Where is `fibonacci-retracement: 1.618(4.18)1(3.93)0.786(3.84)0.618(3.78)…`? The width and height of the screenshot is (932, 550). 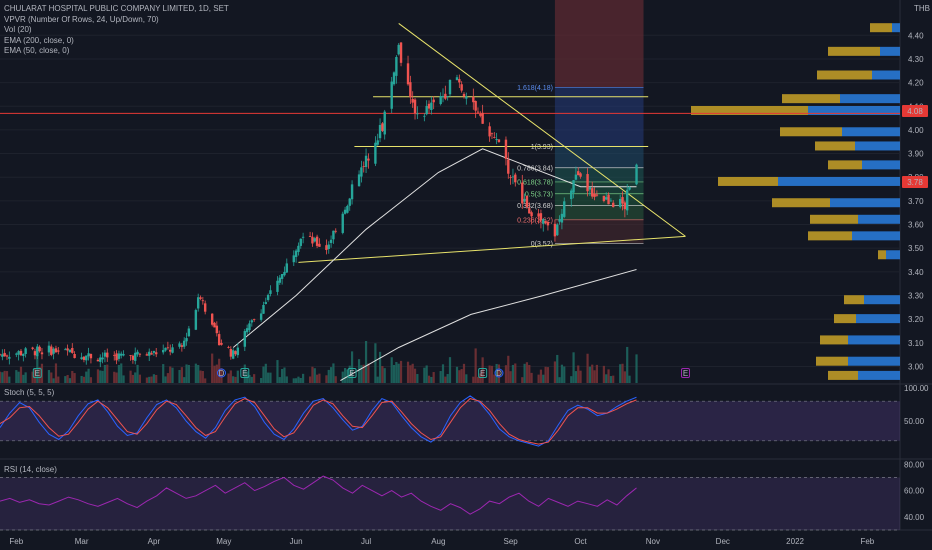 fibonacci-retracement: 1.618(4.18)1(3.93)0.786(3.84)0.618(3.78)… is located at coordinates (580, 124).